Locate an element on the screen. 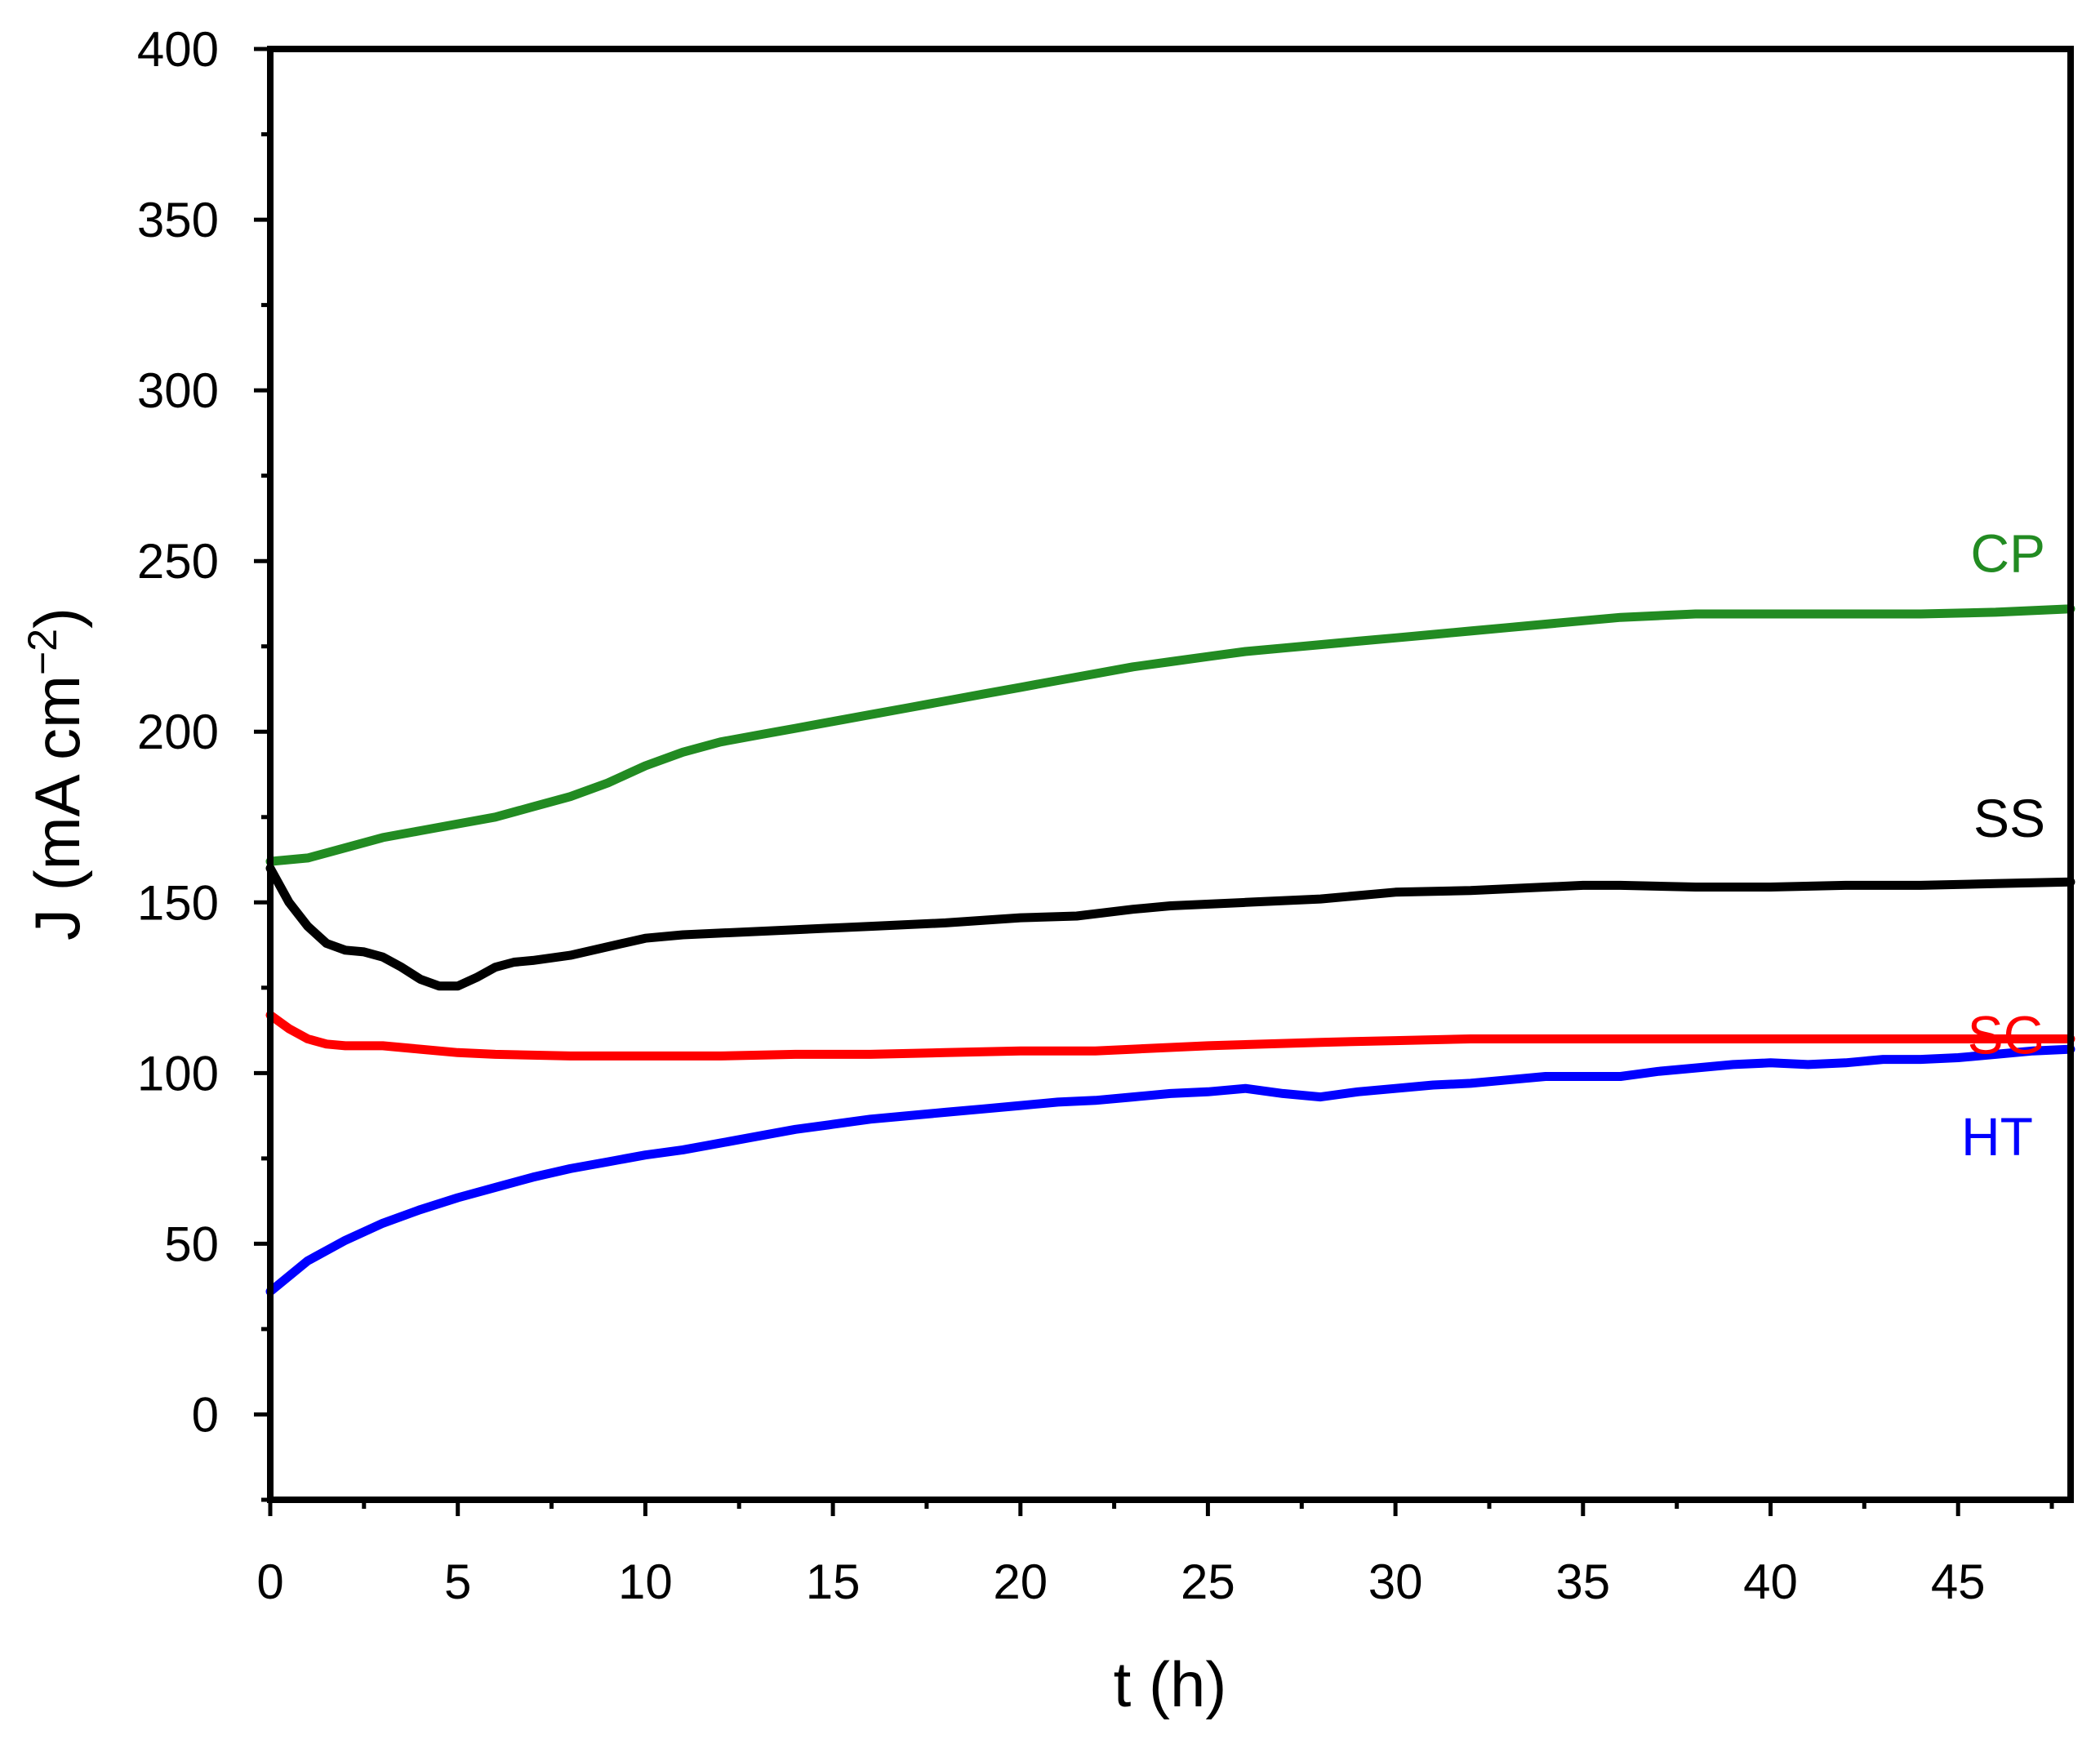 The height and width of the screenshot is (1739, 2100). x-tick-label: 15 is located at coordinates (833, 1581).